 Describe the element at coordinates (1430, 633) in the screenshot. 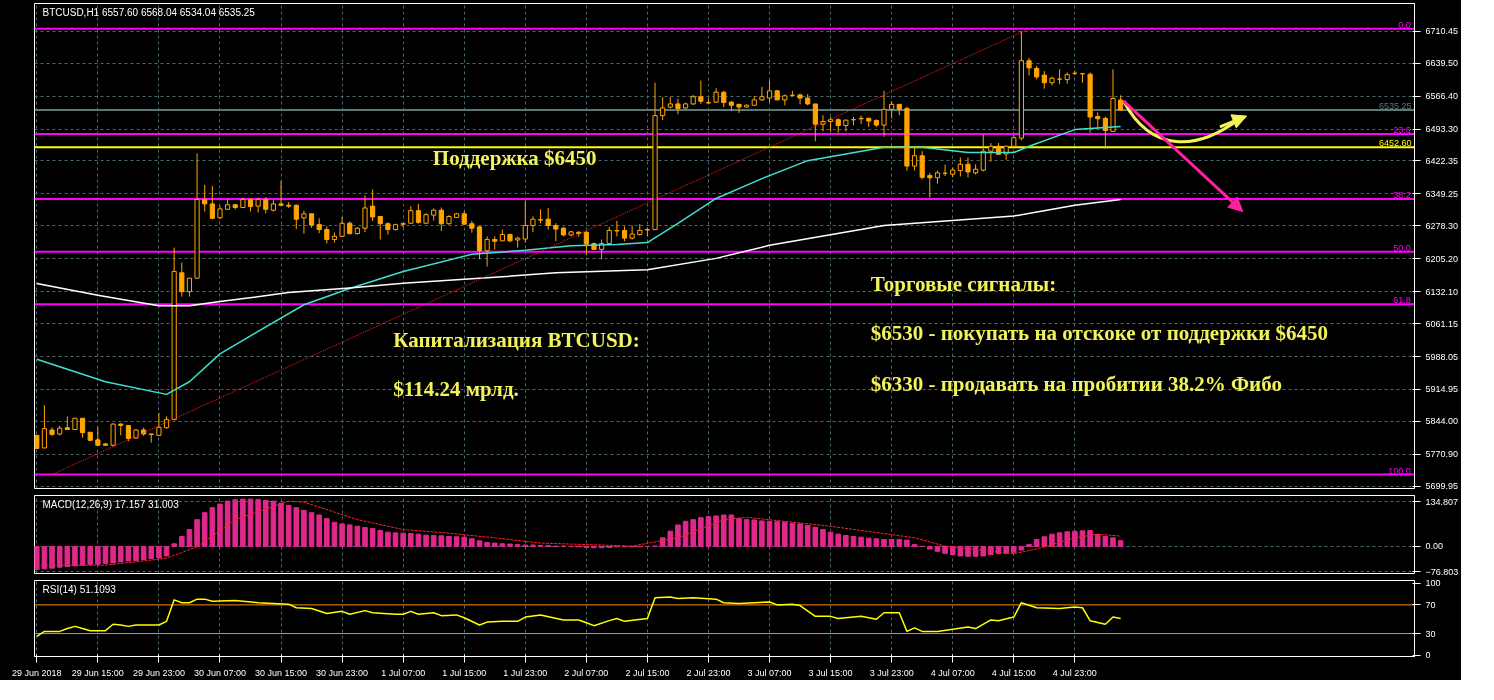

I see `y-tick-label: 30` at that location.